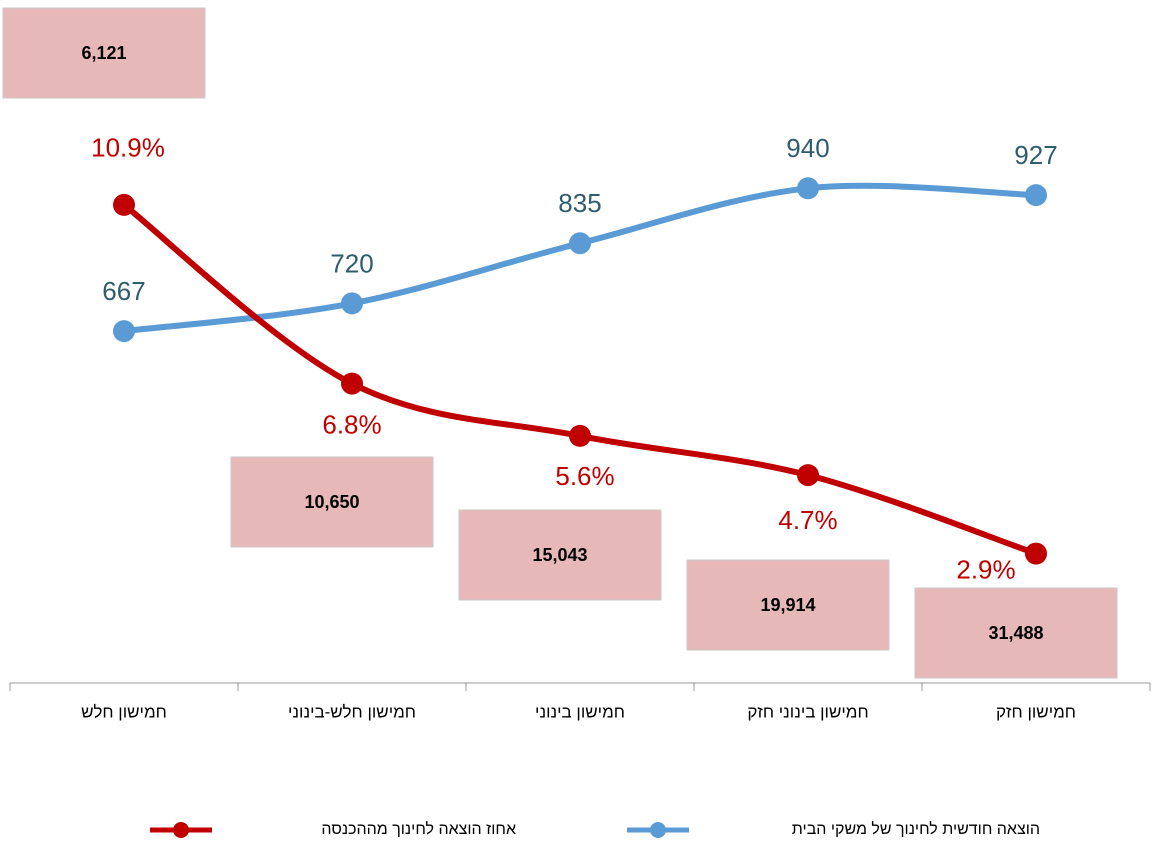 The width and height of the screenshot is (1153, 846). What do you see at coordinates (351, 424) in the screenshot?
I see `data-label: 6.8%` at bounding box center [351, 424].